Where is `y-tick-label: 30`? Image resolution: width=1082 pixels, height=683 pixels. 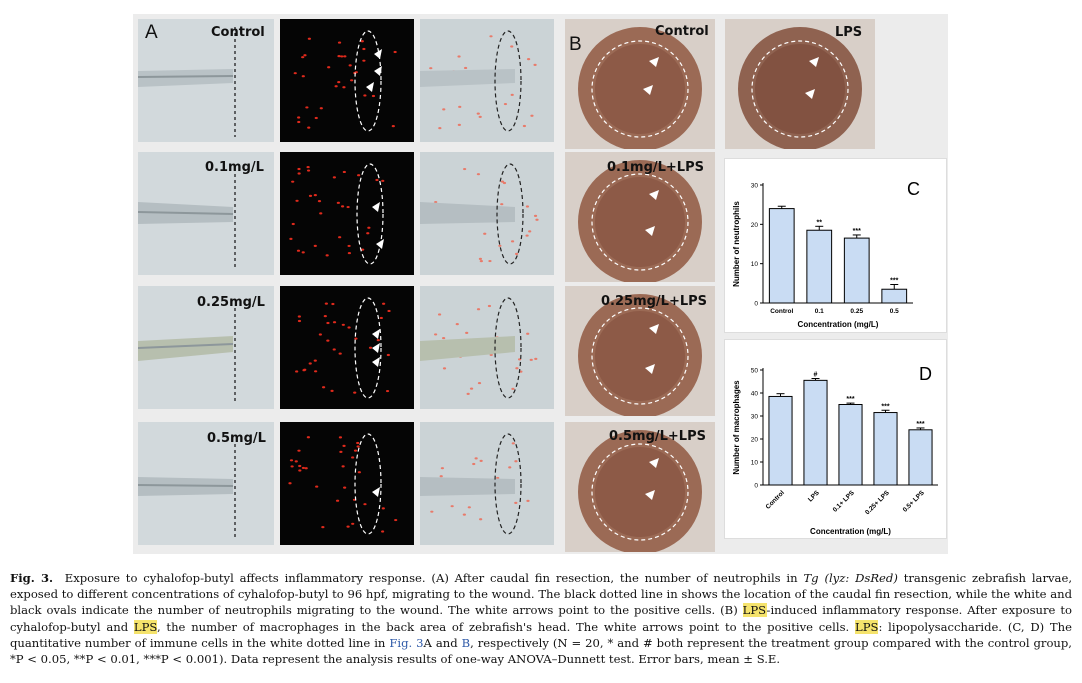 y-tick-label: 30 is located at coordinates (755, 417).